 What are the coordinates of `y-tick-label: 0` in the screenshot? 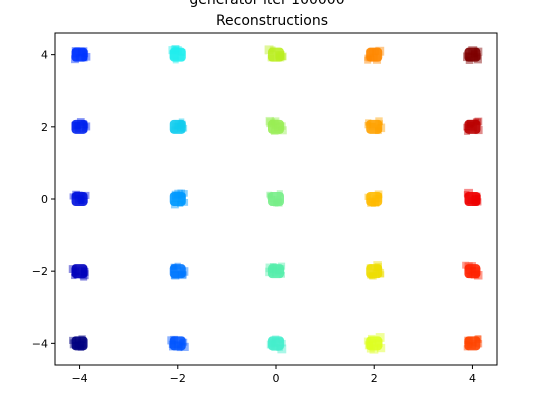 It's located at (44, 199).